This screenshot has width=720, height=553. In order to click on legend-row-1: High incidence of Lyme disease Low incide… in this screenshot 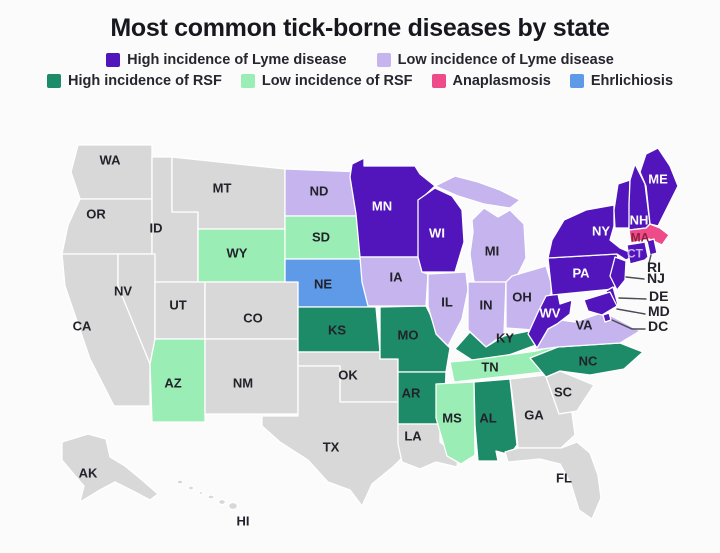, I will do `click(360, 60)`.